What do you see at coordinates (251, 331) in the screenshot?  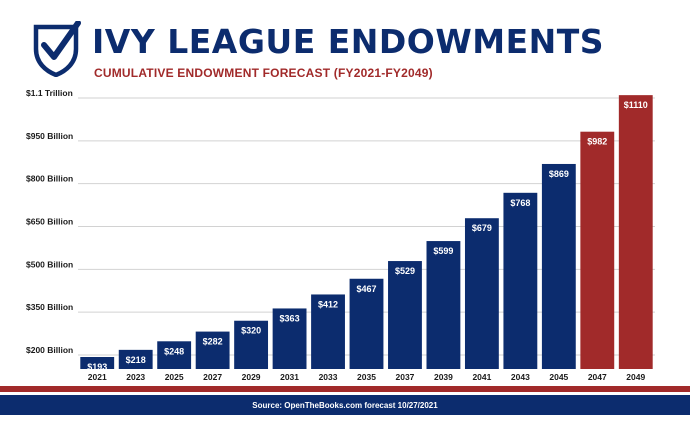 I see `bar-value-label: $320` at bounding box center [251, 331].